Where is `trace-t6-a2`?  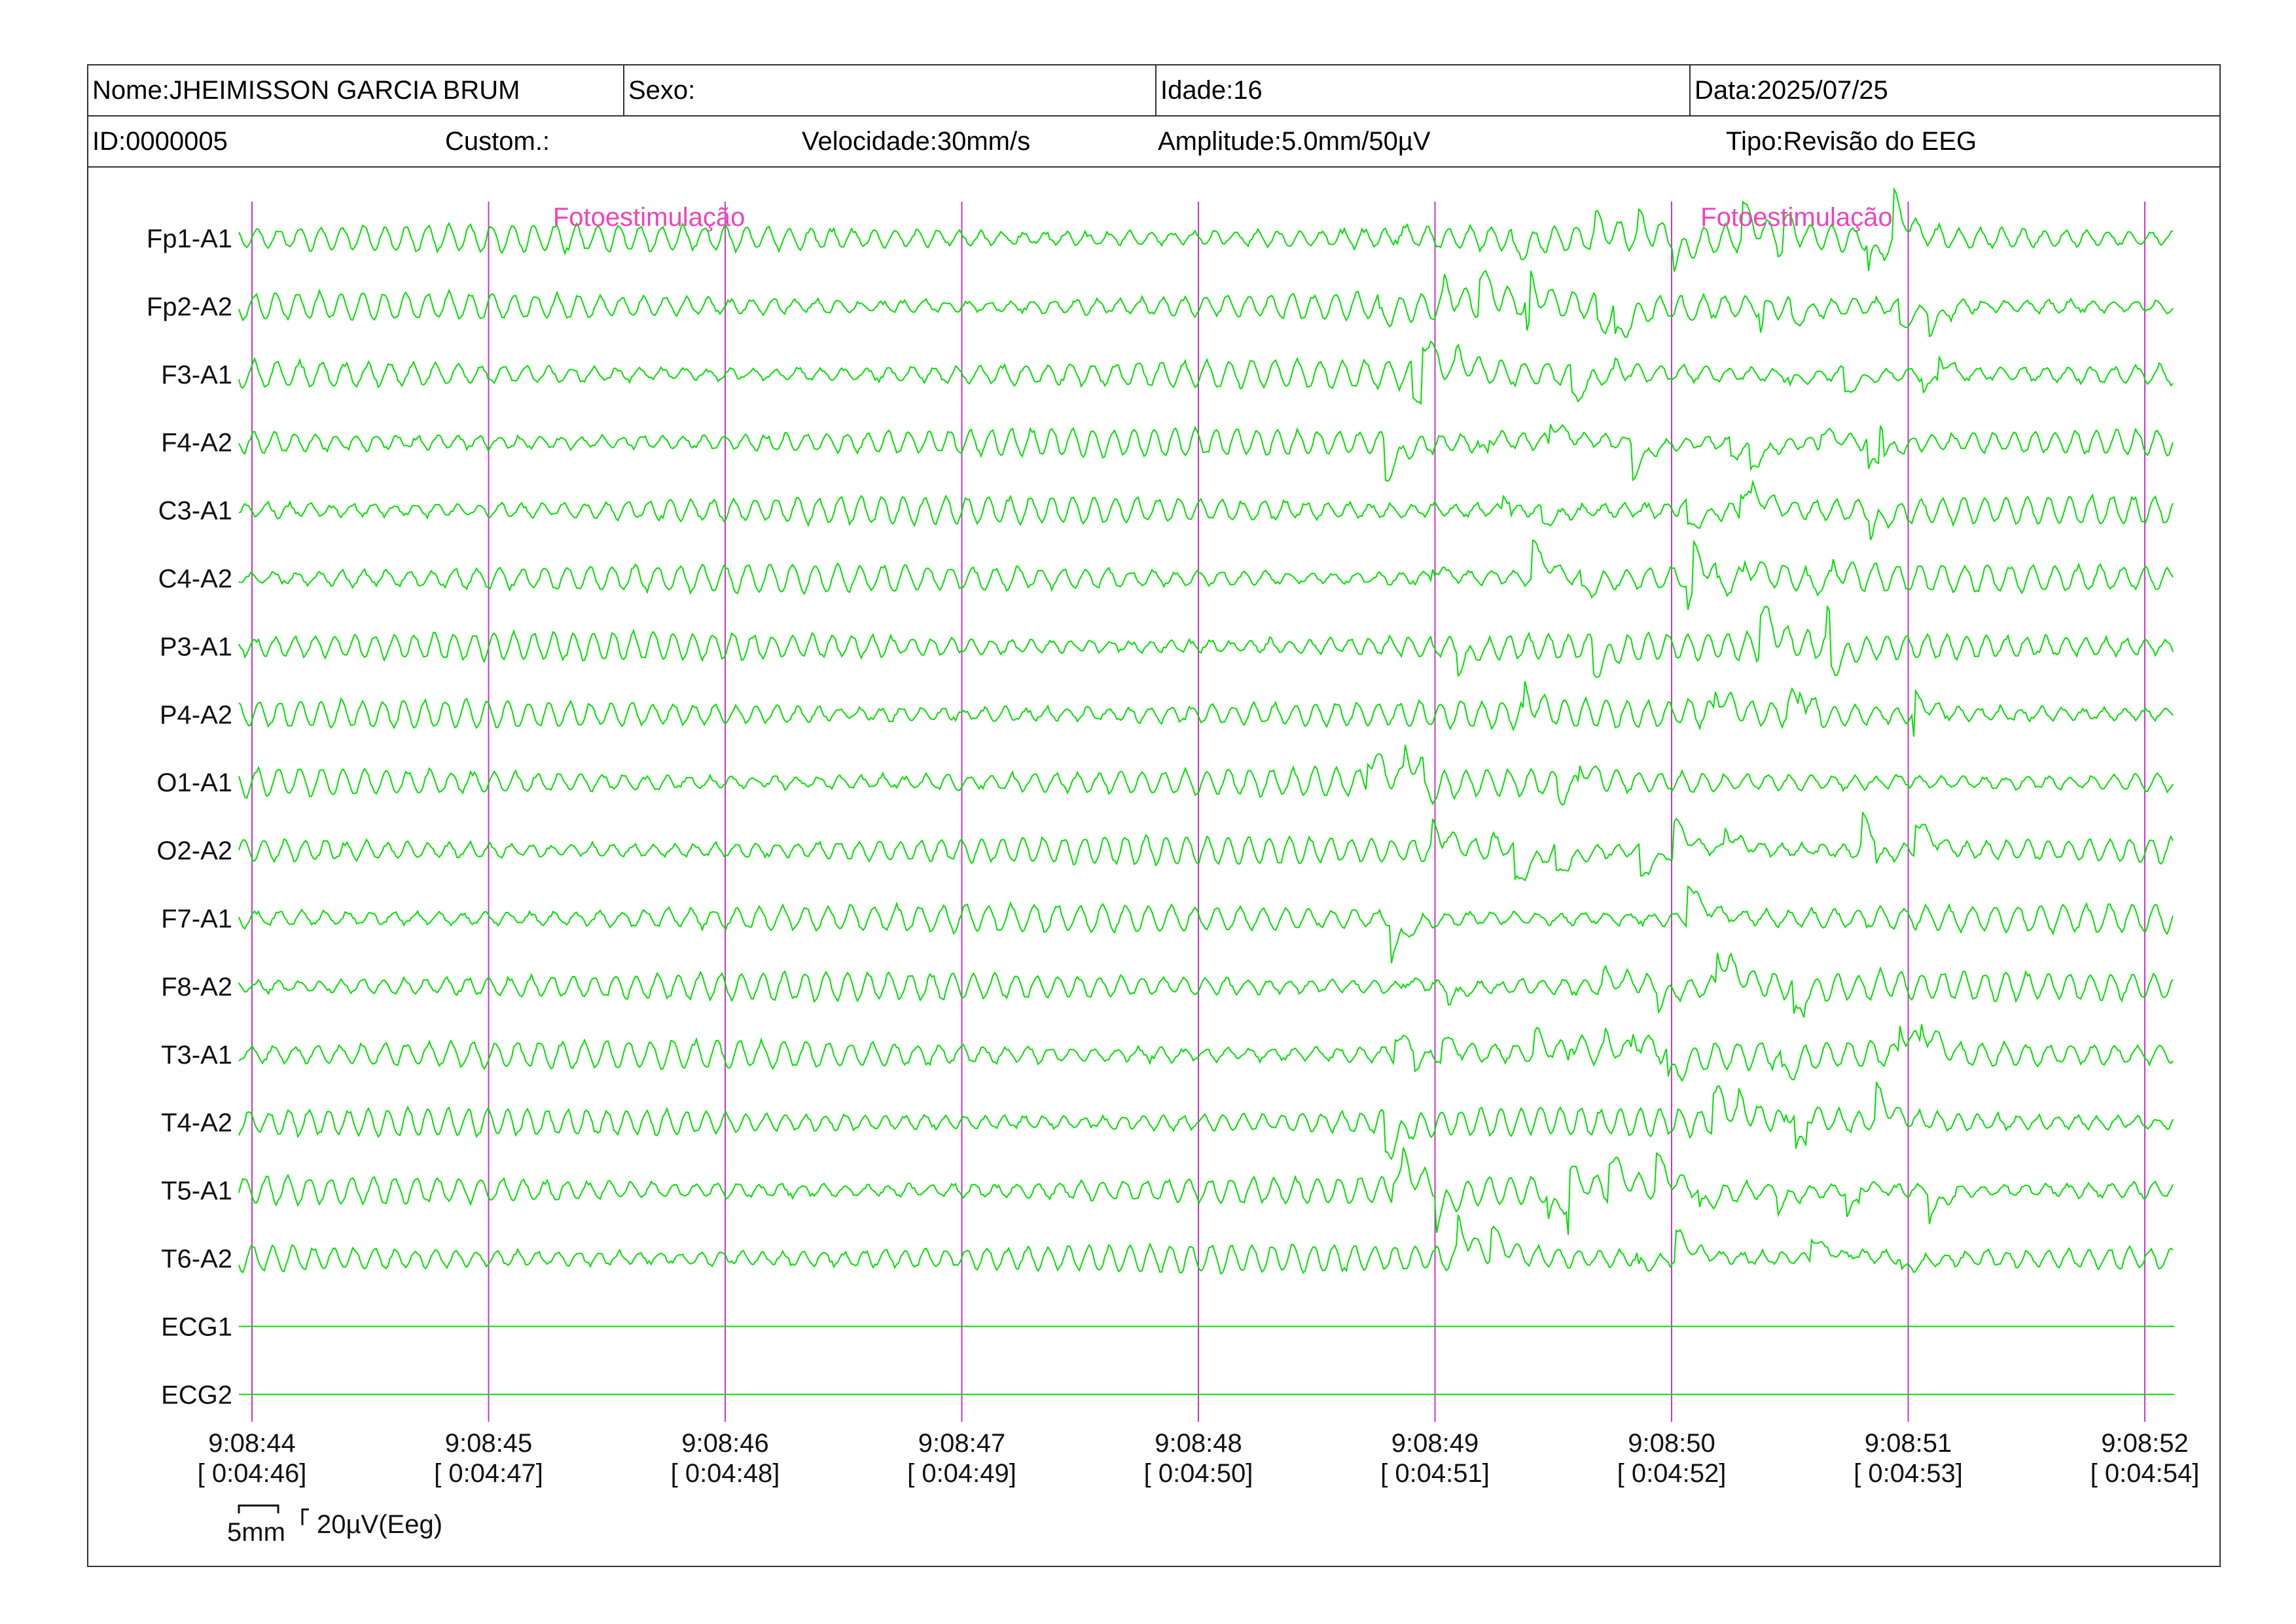 trace-t6-a2 is located at coordinates (1206, 1244).